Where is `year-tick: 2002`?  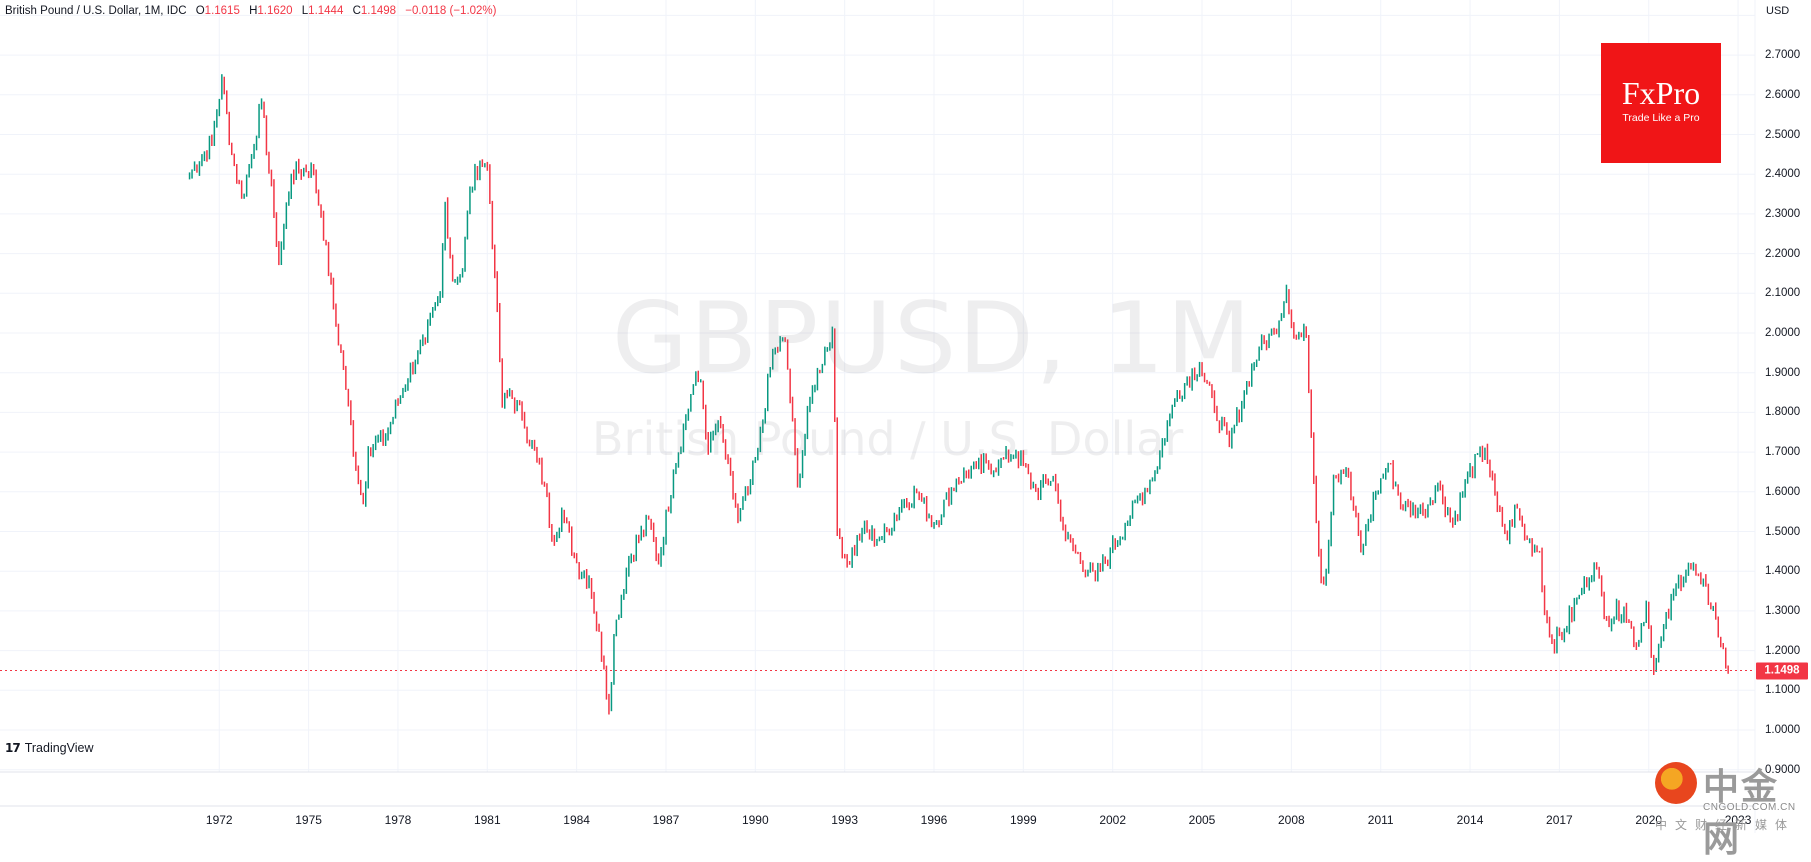 year-tick: 2002 is located at coordinates (1113, 820).